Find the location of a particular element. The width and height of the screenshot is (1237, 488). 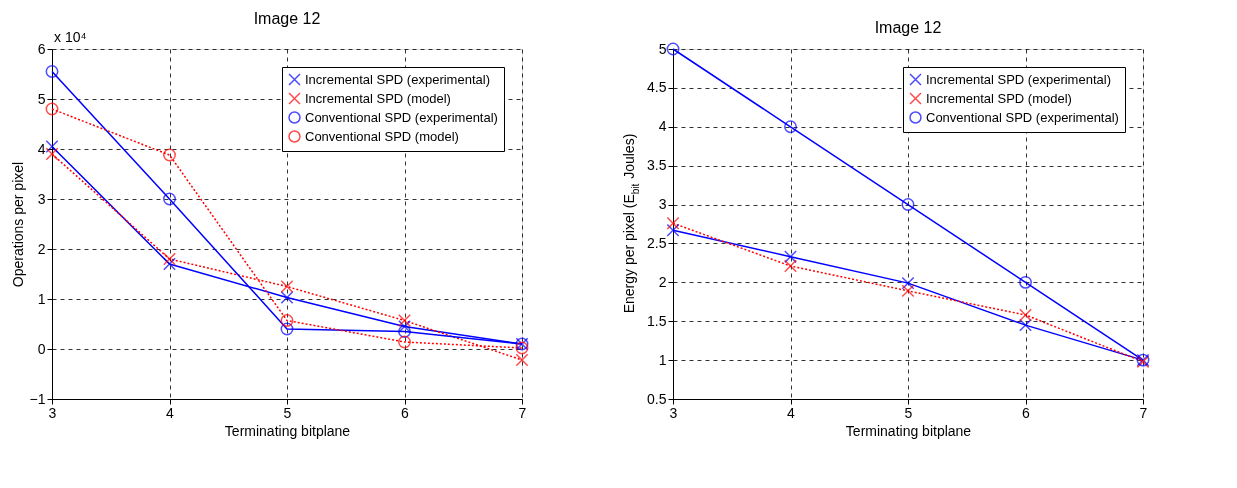

y-tick-label: 0 is located at coordinates (41, 348).